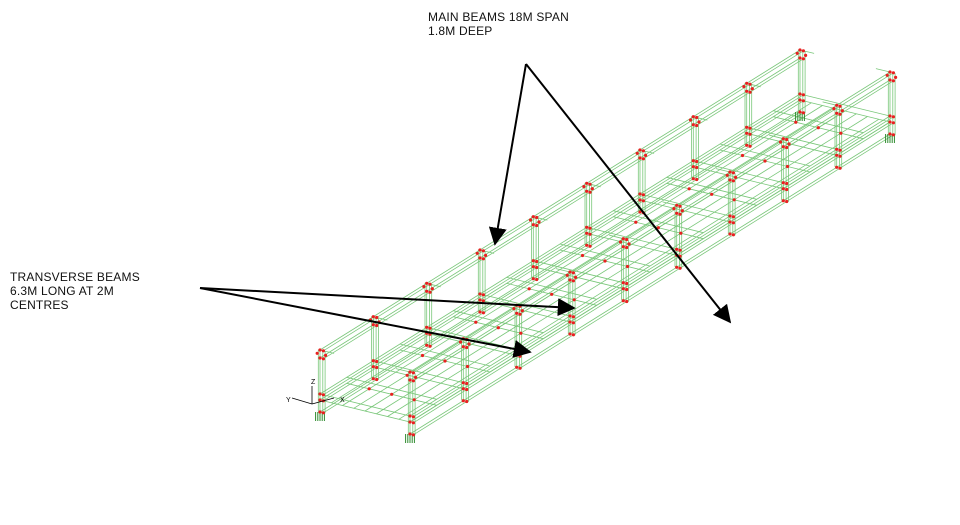 This screenshot has width=960, height=525. What do you see at coordinates (498, 24) in the screenshot?
I see `main-beams-annotation: MAIN BEAMS 18M SPAN 1.8M DEEP` at bounding box center [498, 24].